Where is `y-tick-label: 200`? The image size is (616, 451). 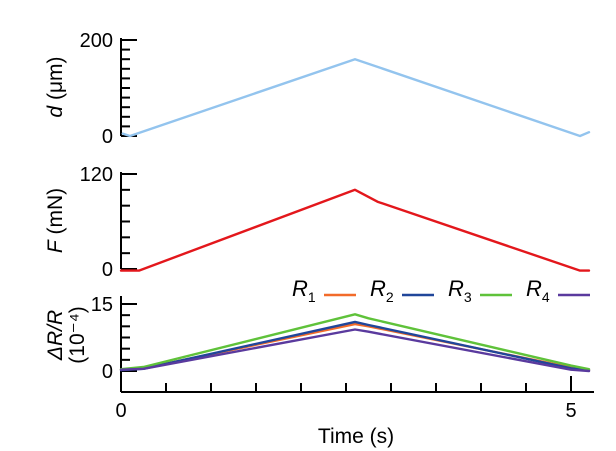
y-tick-label: 200 is located at coordinates (96, 41).